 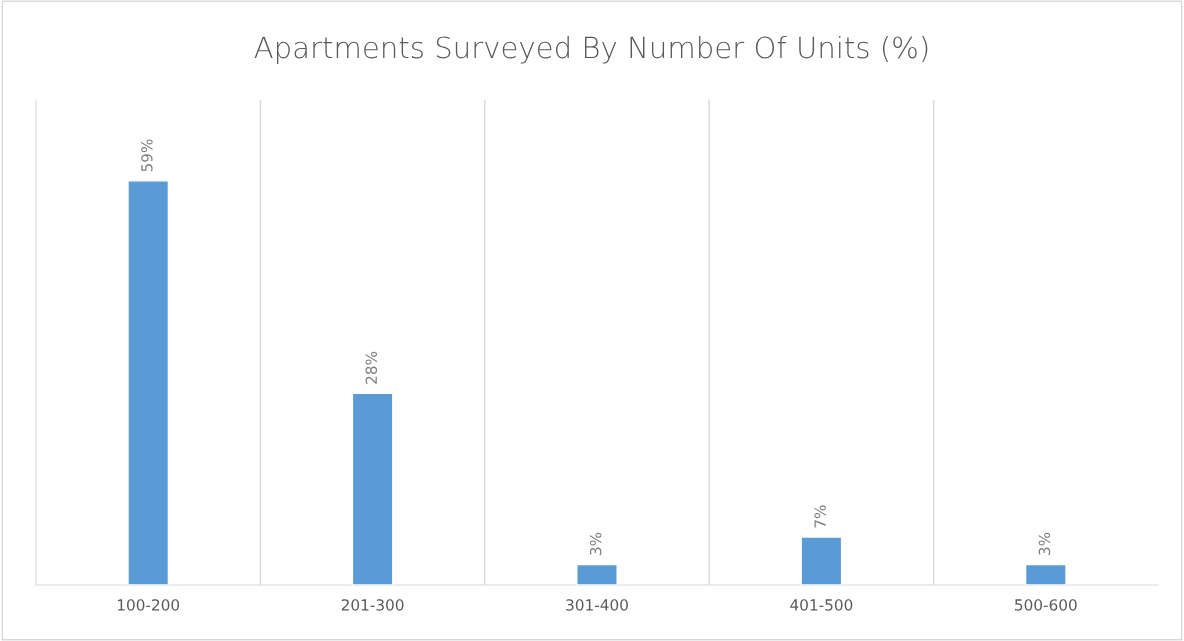 What do you see at coordinates (148, 605) in the screenshot?
I see `x-tick-label: 100-200` at bounding box center [148, 605].